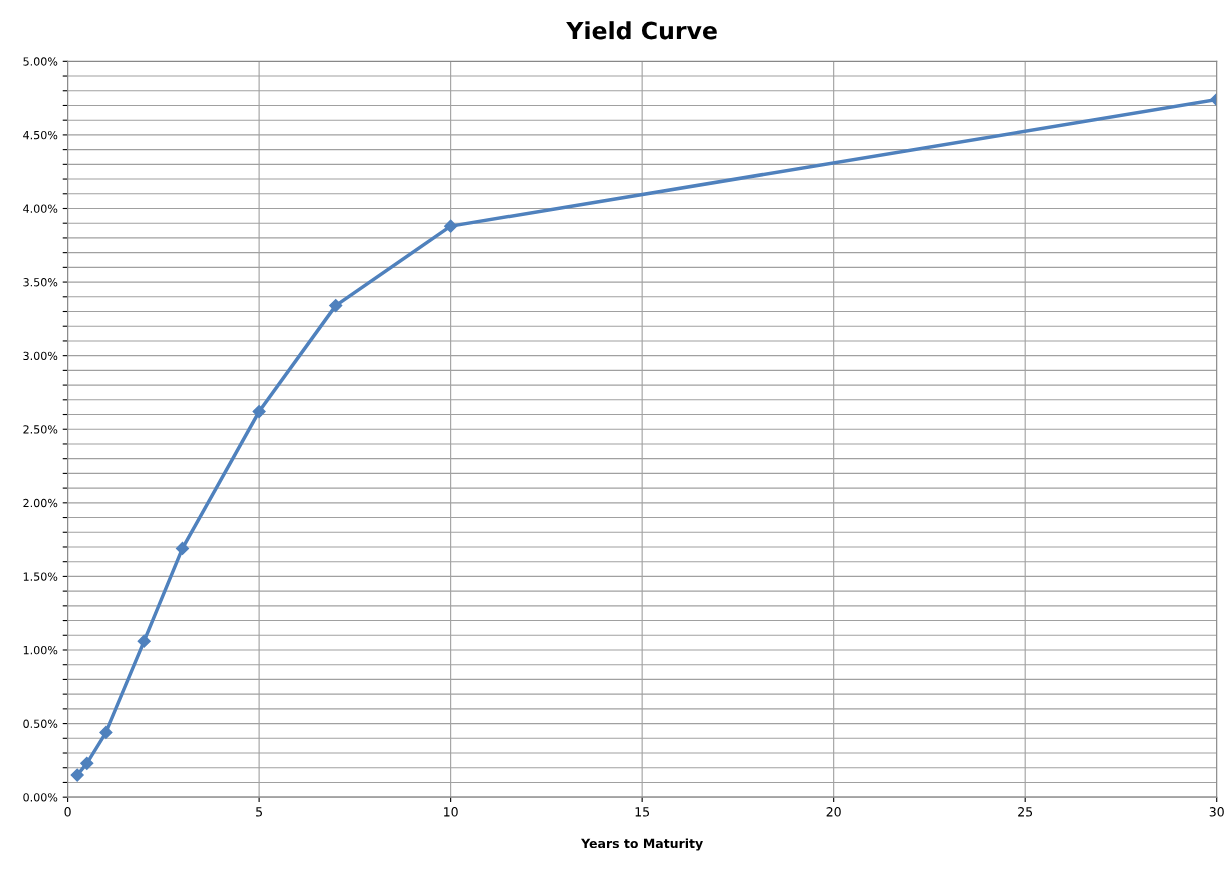 Image resolution: width=1229 pixels, height=876 pixels. Describe the element at coordinates (40, 429) in the screenshot. I see `y-tick-label: 2.50%` at that location.